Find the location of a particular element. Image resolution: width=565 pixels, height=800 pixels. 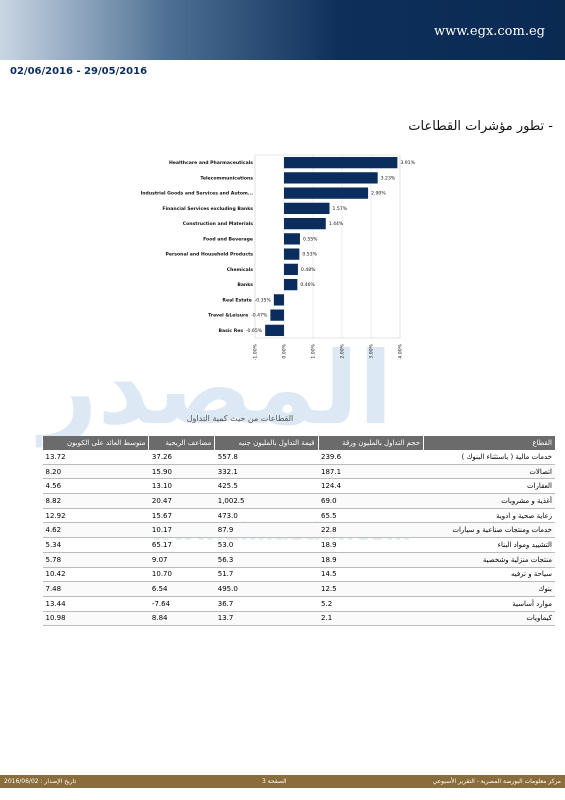

table-cell: 10.70 is located at coordinates (181, 575).